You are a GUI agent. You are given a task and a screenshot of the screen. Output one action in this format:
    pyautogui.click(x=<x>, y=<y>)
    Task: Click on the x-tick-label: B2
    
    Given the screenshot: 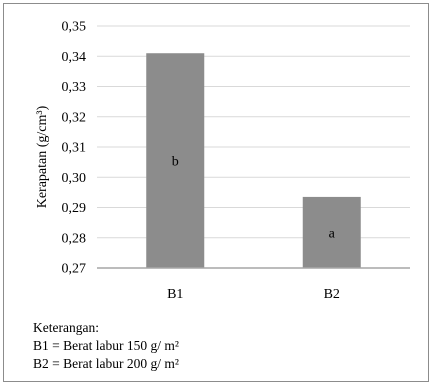 What is the action you would take?
    pyautogui.click(x=332, y=294)
    